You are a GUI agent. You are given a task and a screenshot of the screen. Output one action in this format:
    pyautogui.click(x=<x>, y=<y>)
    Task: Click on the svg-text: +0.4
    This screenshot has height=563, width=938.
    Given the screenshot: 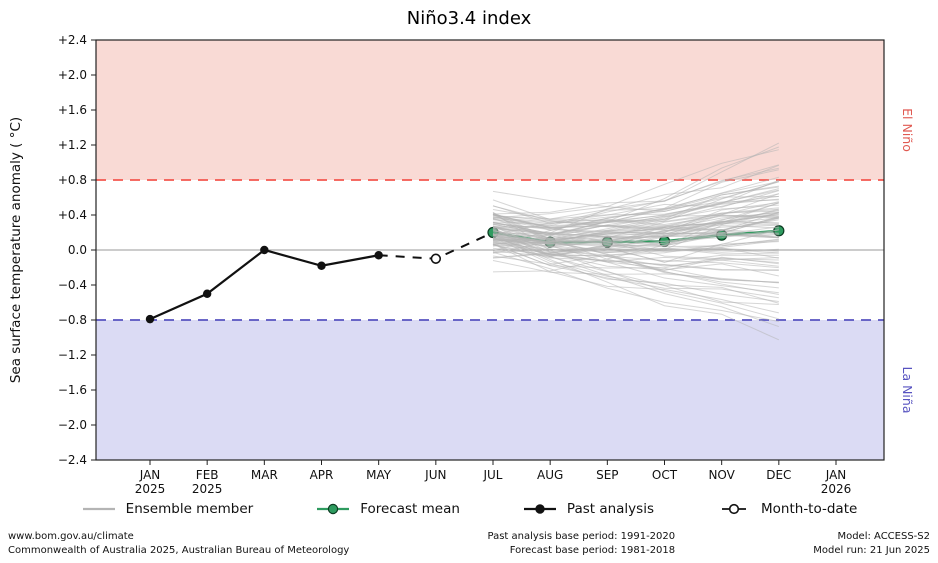 What is the action you would take?
    pyautogui.click(x=72, y=215)
    